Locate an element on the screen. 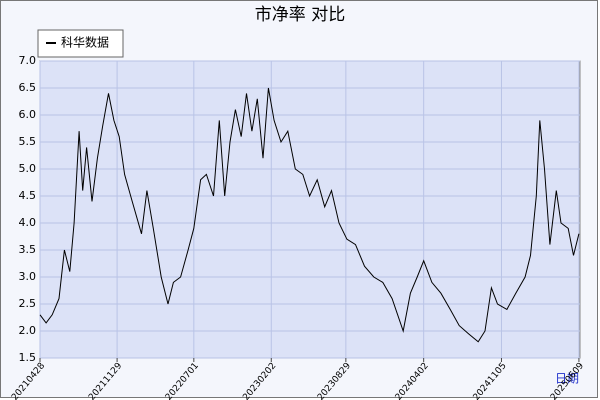 Image resolution: width=600 pixels, height=400 pixels. chart-title: 市净率 对比 is located at coordinates (300, 15).